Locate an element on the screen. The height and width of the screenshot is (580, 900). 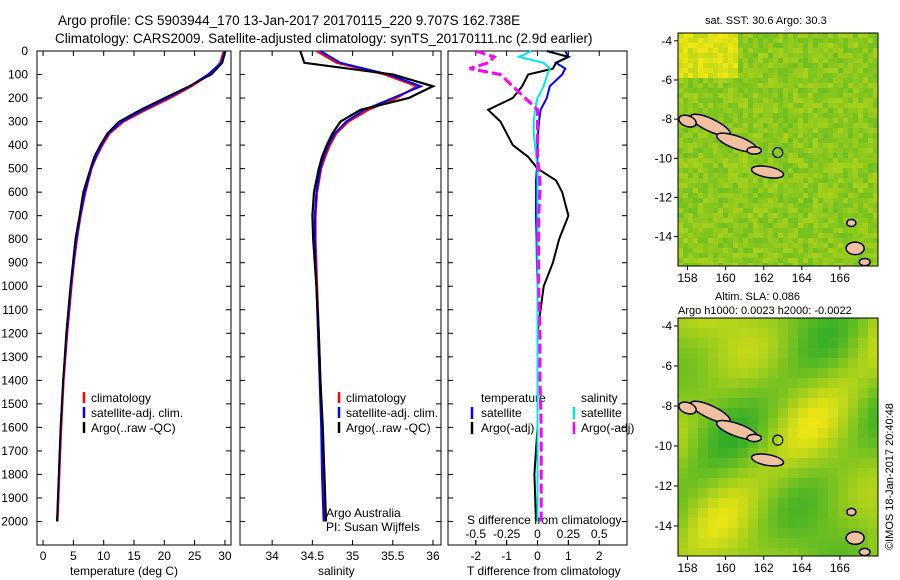
depth-tick-label: 2000 is located at coordinates (14, 521).